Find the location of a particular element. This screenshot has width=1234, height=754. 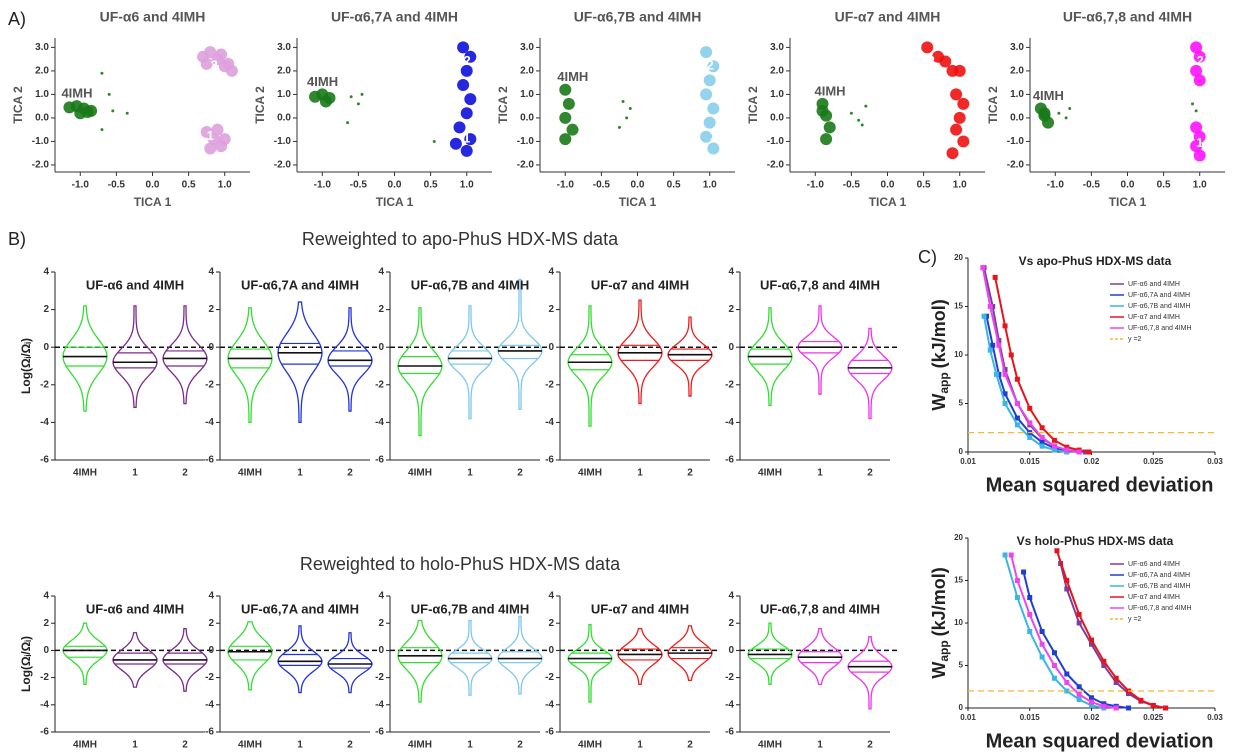

x-tick-label: 0.015 is located at coordinates (1030, 717).